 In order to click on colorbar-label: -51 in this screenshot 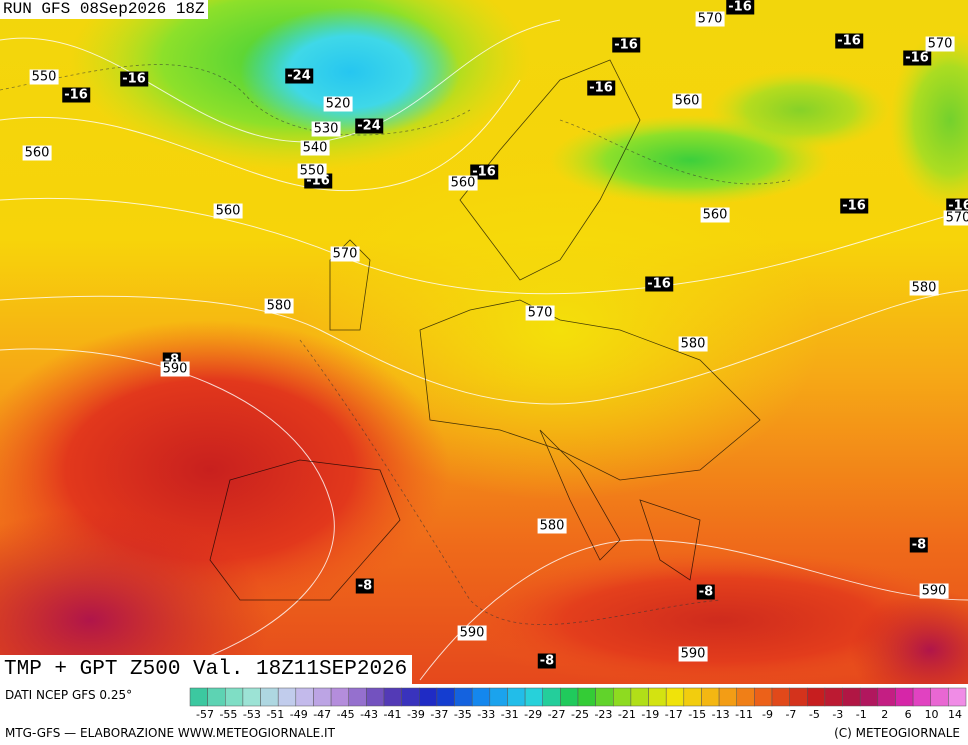, I will do `click(275, 714)`.